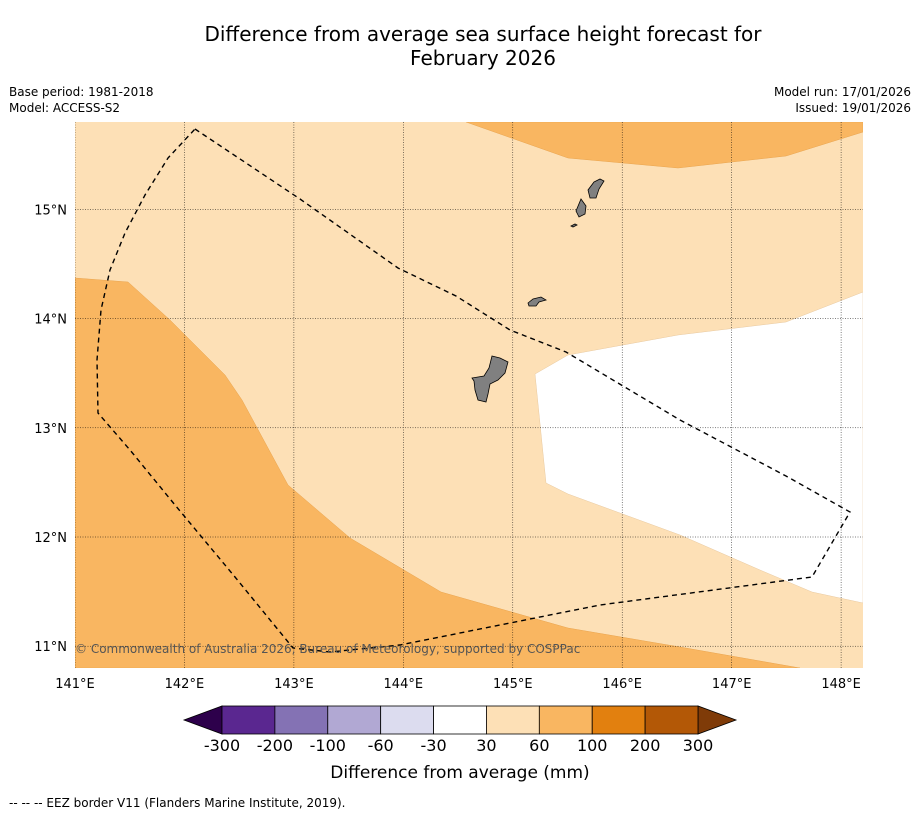  I want to click on lon-tick-label: 145°E, so click(513, 684).